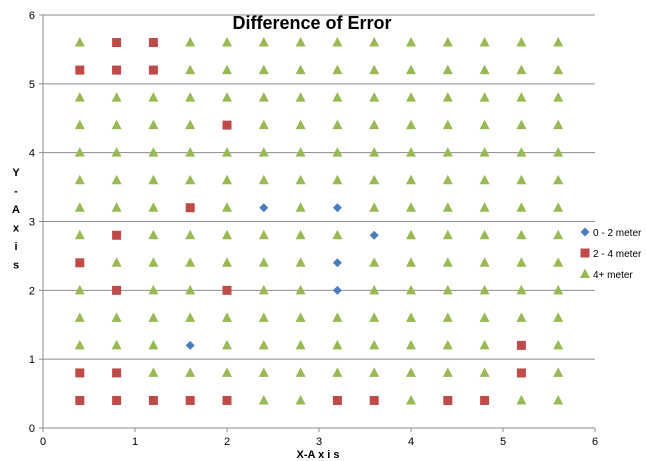  Describe the element at coordinates (503, 442) in the screenshot. I see `x-tick-label: 5` at that location.